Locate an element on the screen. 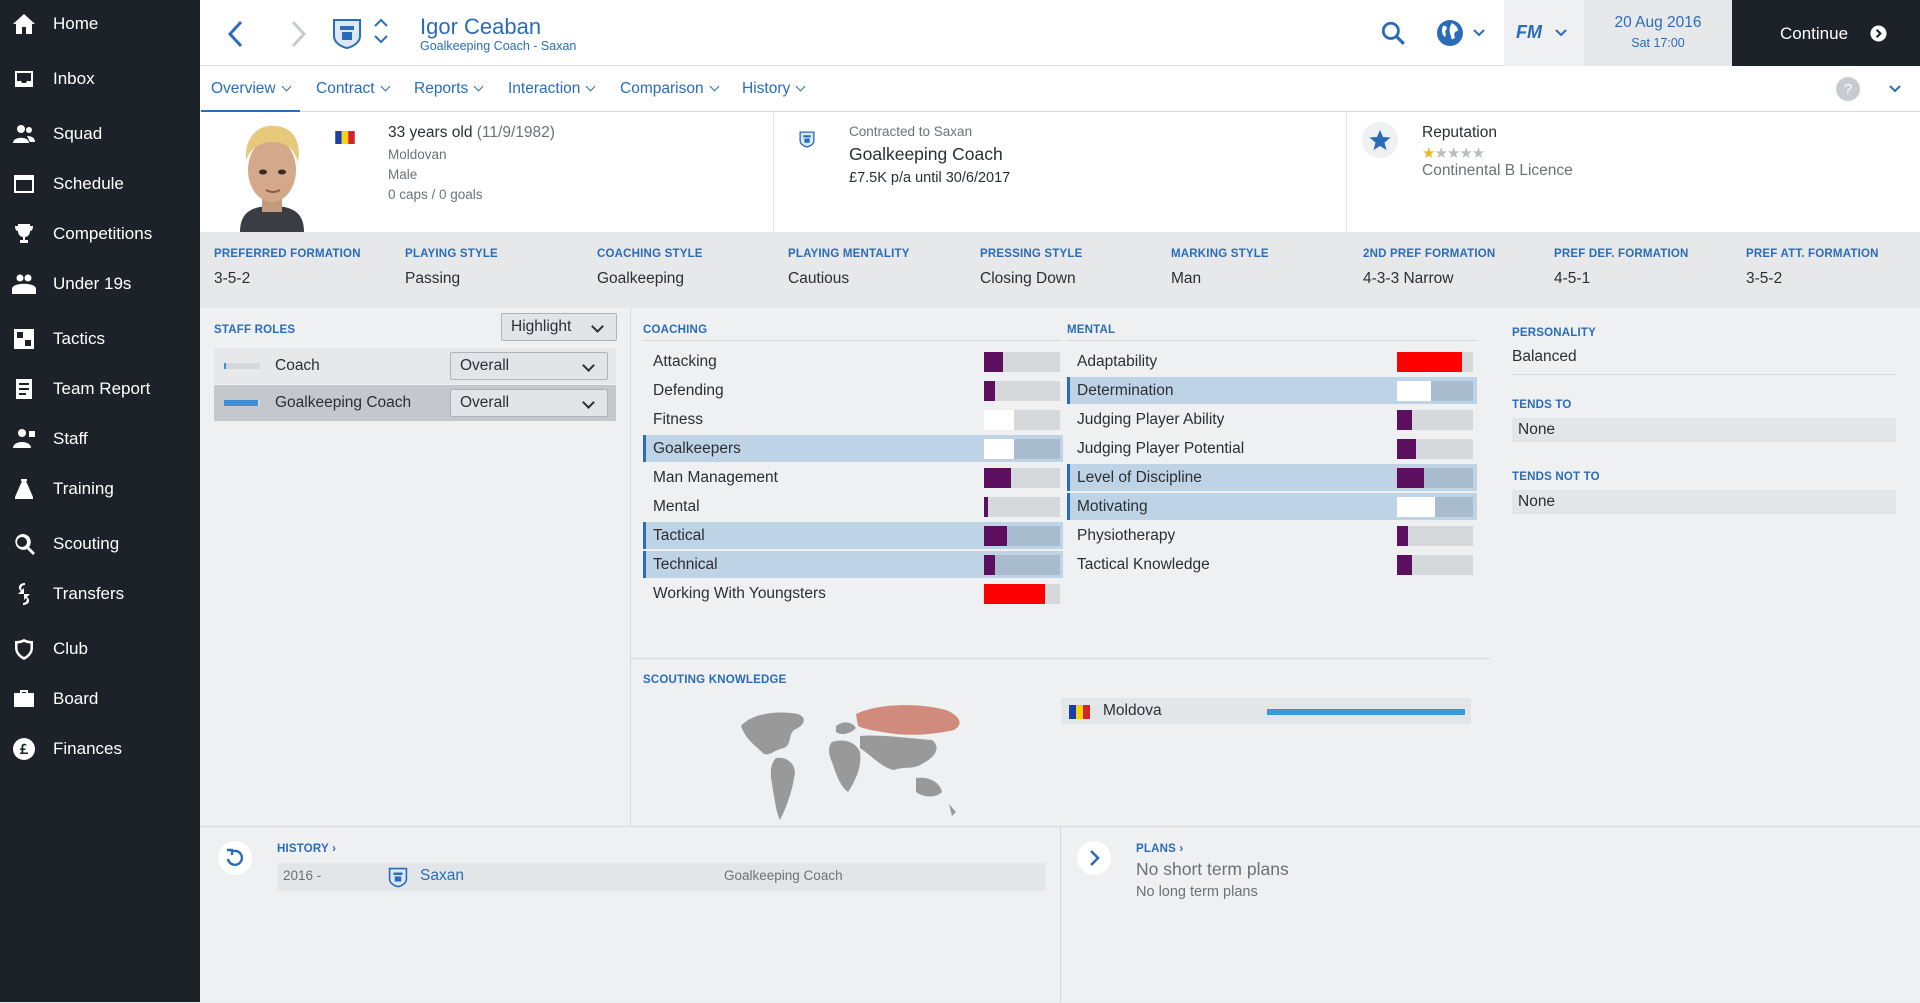 The image size is (1920, 1003). plans-chevron-icon is located at coordinates (1094, 858).